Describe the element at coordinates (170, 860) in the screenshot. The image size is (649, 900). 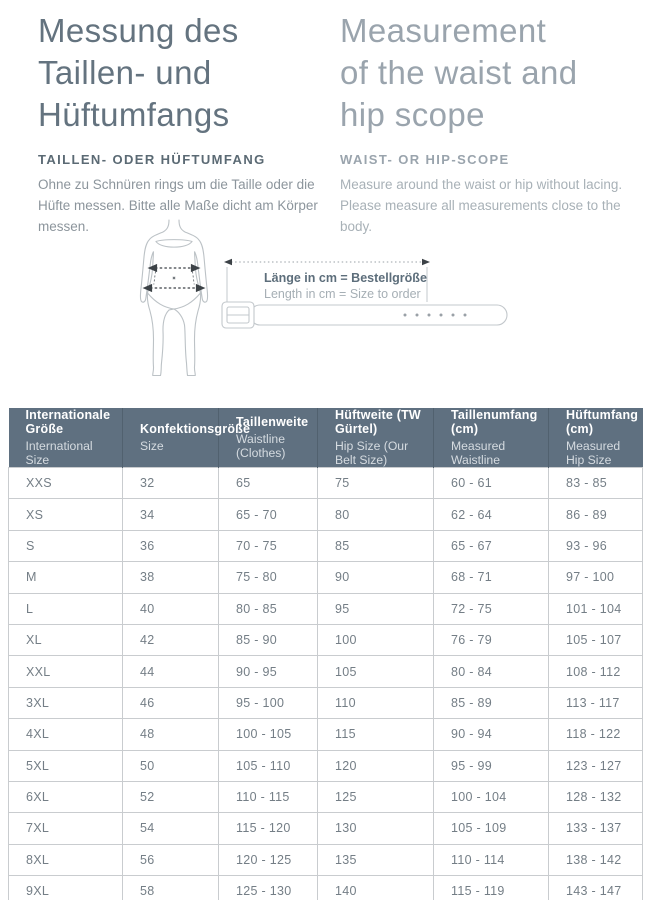
I see `table-cell: 56` at that location.